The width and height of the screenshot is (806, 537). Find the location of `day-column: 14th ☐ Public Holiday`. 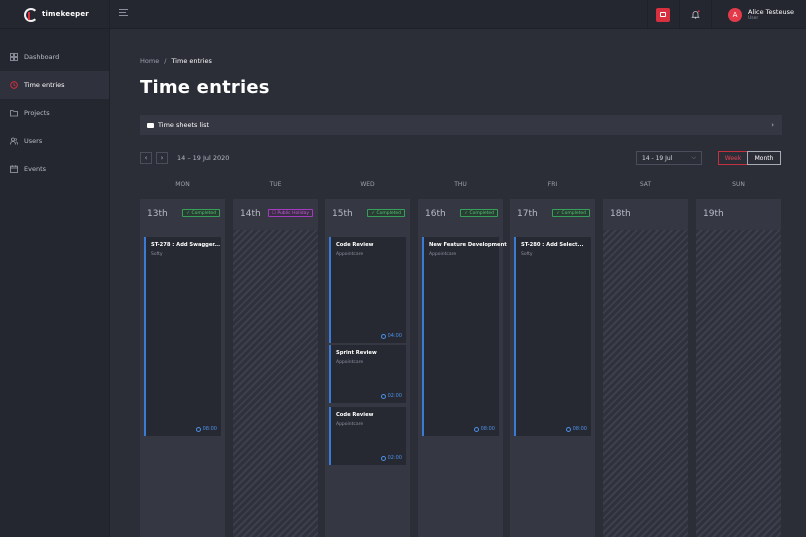

day-column: 14th ☐ Public Holiday is located at coordinates (275, 368).